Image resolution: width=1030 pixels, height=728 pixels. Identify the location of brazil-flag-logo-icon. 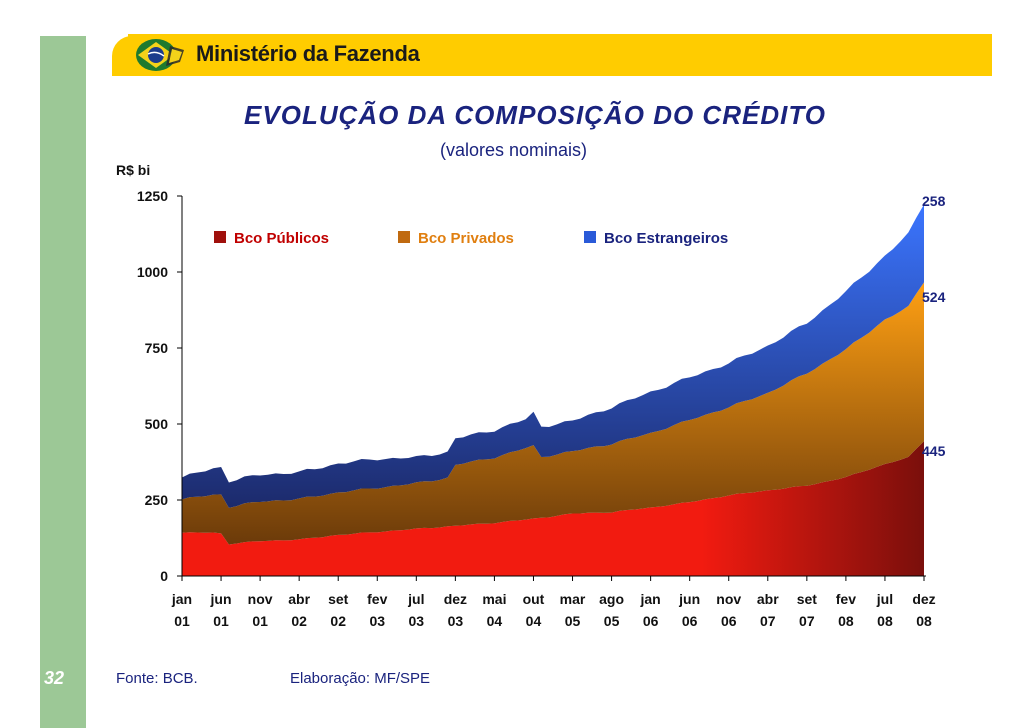
(160, 55).